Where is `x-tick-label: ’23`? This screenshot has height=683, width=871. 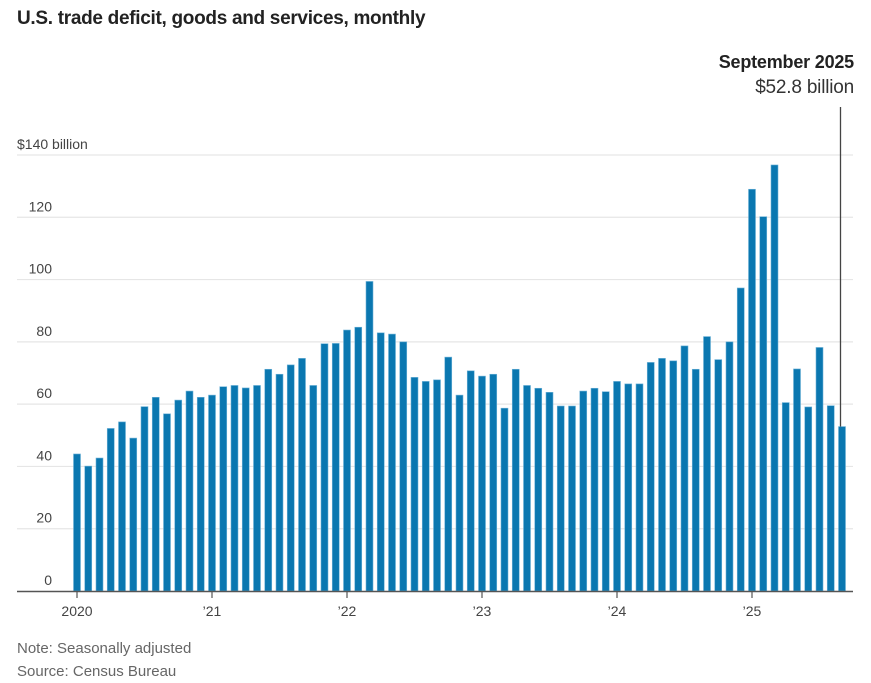 x-tick-label: ’23 is located at coordinates (482, 611).